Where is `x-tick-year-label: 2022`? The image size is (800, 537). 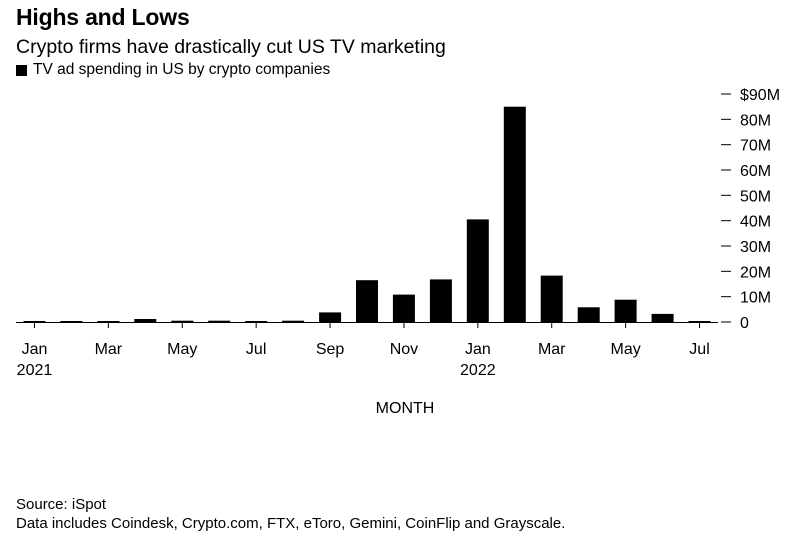
x-tick-year-label: 2022 is located at coordinates (478, 370).